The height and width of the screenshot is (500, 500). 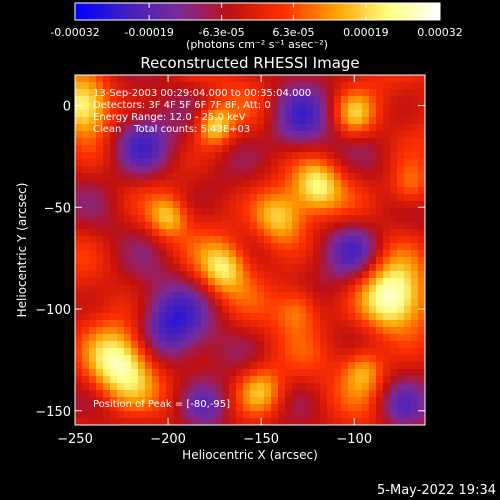 I want to click on colorbar-tick-label: -0.00019, so click(x=148, y=32).